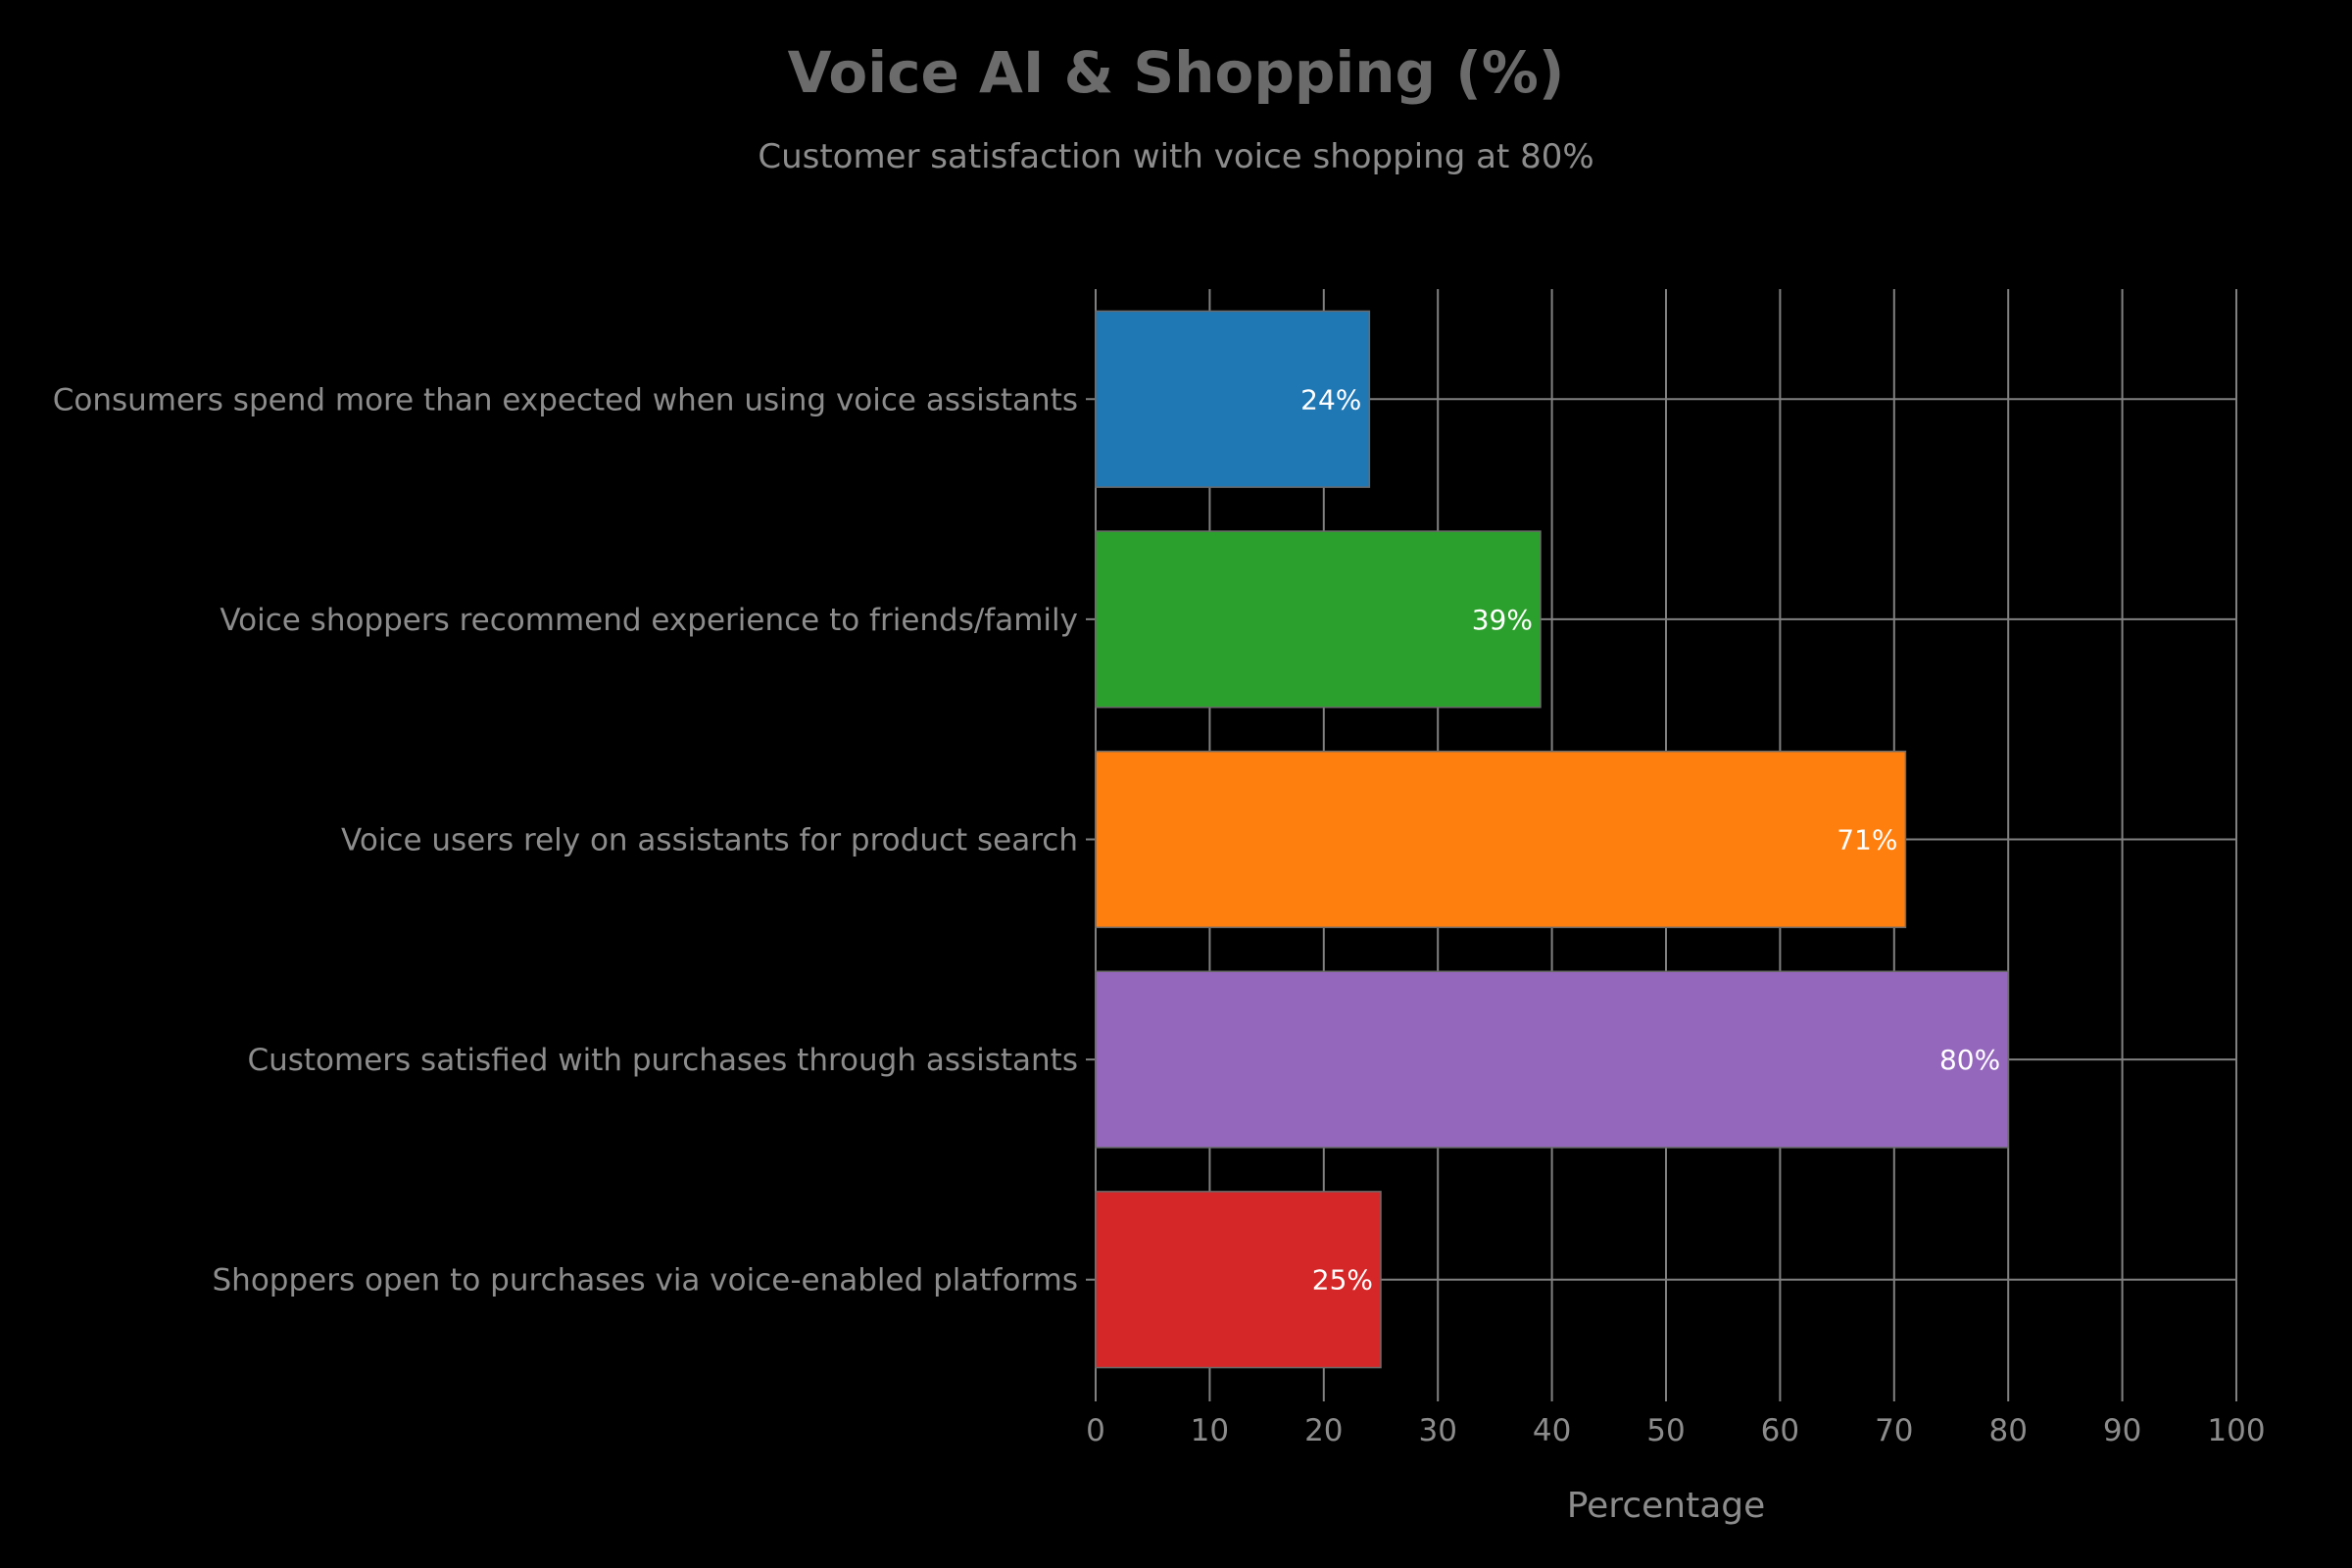 The image size is (2352, 1568). Describe the element at coordinates (1666, 1506) in the screenshot. I see `x-axis-title: Percentage` at that location.